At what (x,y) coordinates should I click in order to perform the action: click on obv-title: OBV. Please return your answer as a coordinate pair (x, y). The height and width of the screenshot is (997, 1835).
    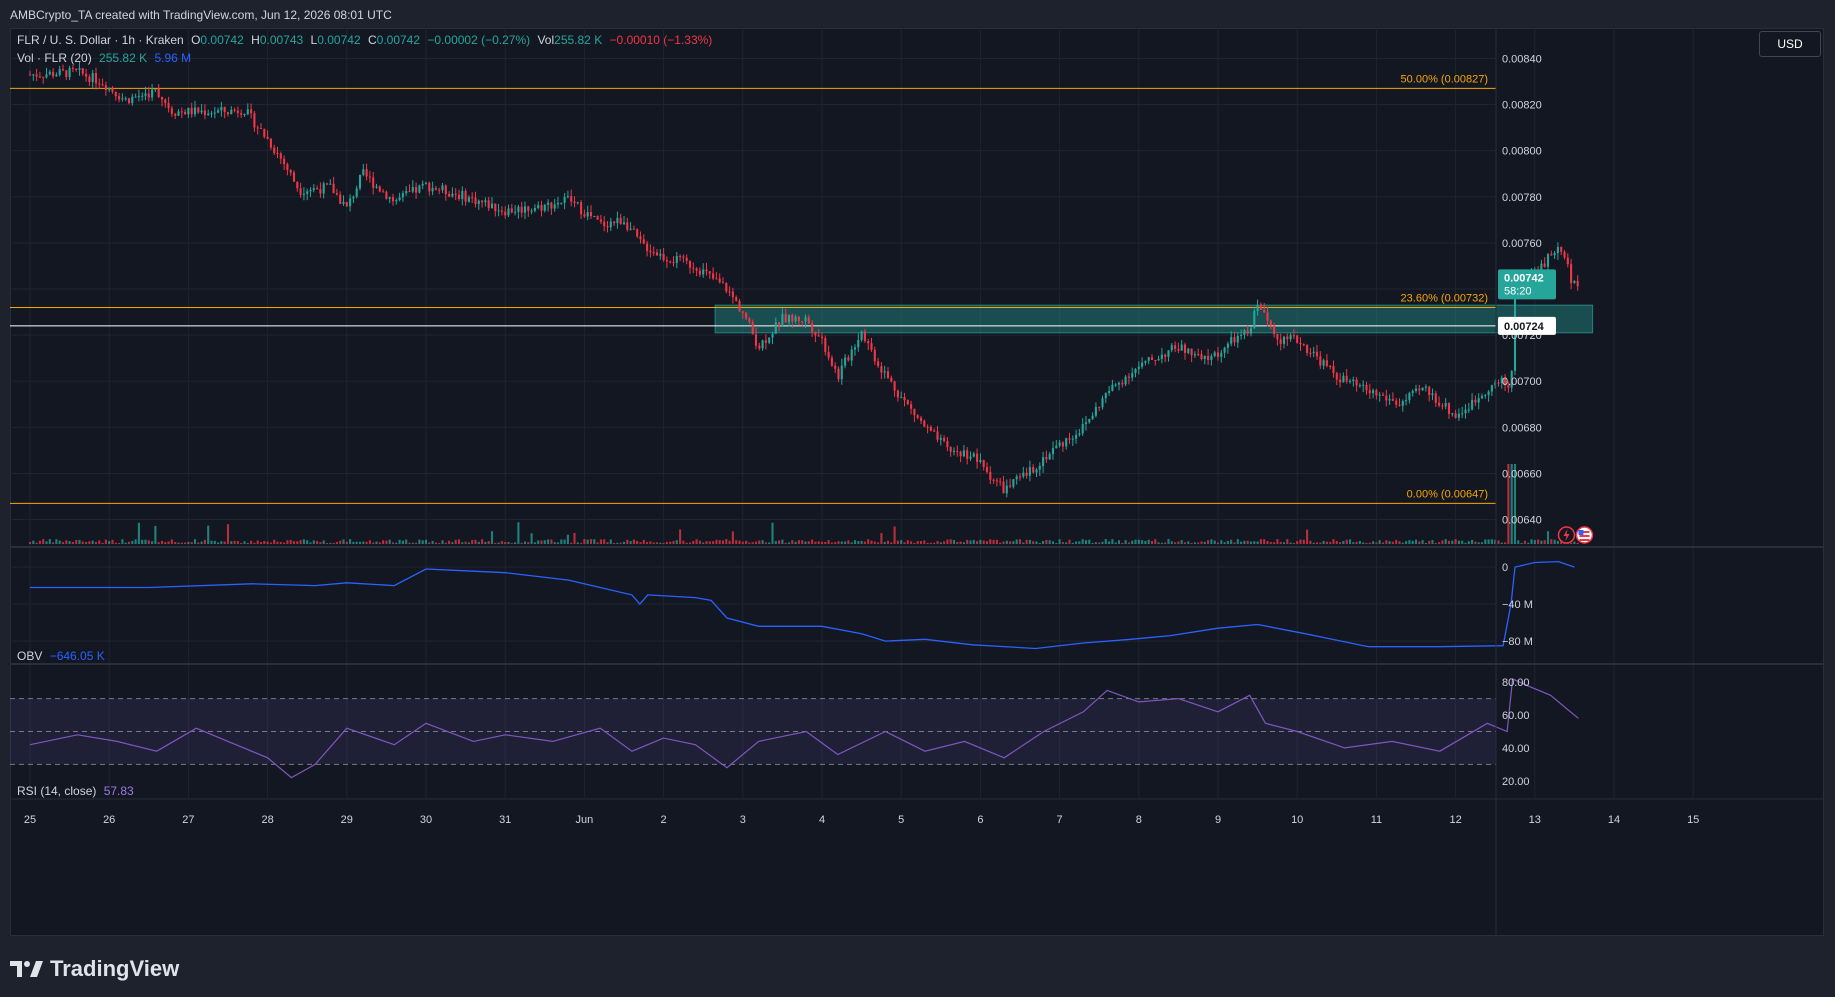
    Looking at the image, I should click on (30, 656).